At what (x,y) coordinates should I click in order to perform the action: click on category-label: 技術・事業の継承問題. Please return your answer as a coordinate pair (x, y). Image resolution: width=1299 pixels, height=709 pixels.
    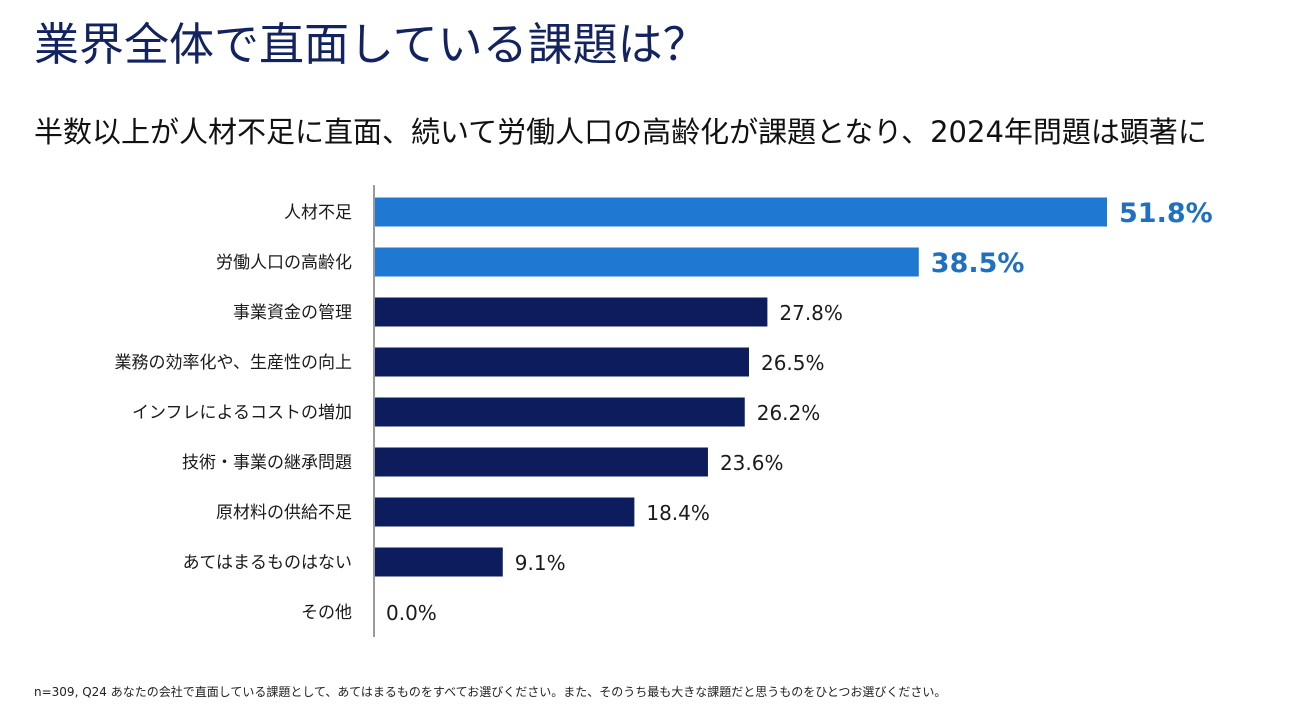
    Looking at the image, I should click on (267, 463).